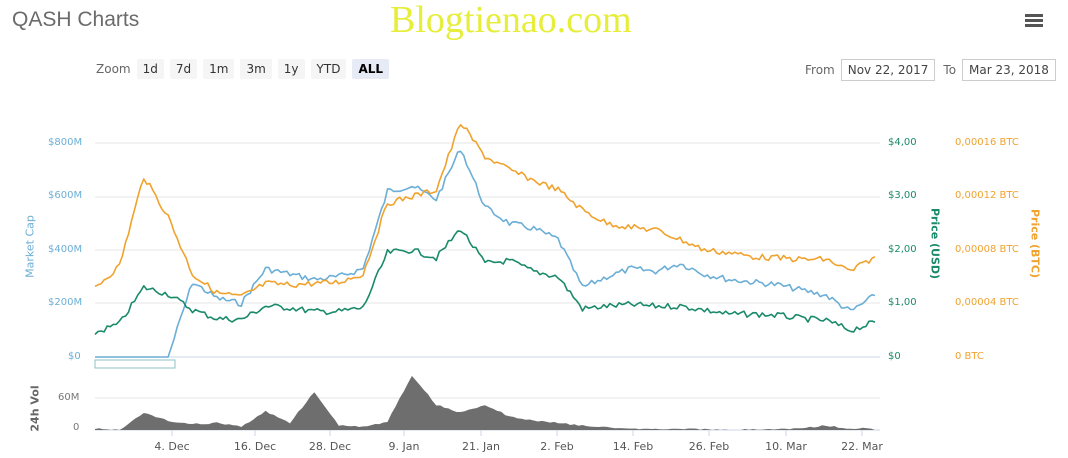 This screenshot has width=1068, height=458. What do you see at coordinates (902, 195) in the screenshot?
I see `usd-tick-3: $3,00` at bounding box center [902, 195].